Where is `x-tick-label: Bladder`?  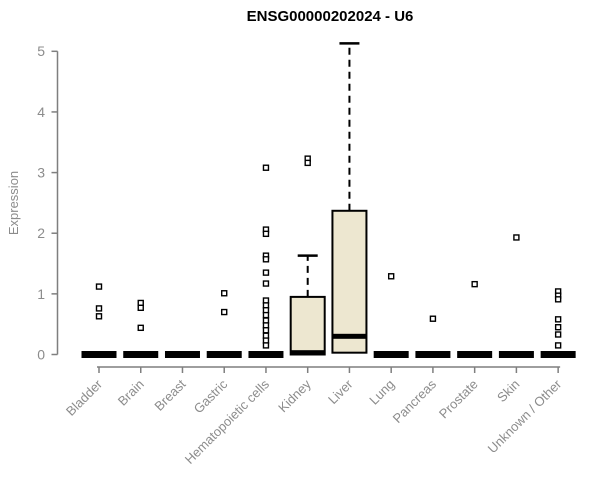 x-tick-label: Bladder is located at coordinates (84, 397).